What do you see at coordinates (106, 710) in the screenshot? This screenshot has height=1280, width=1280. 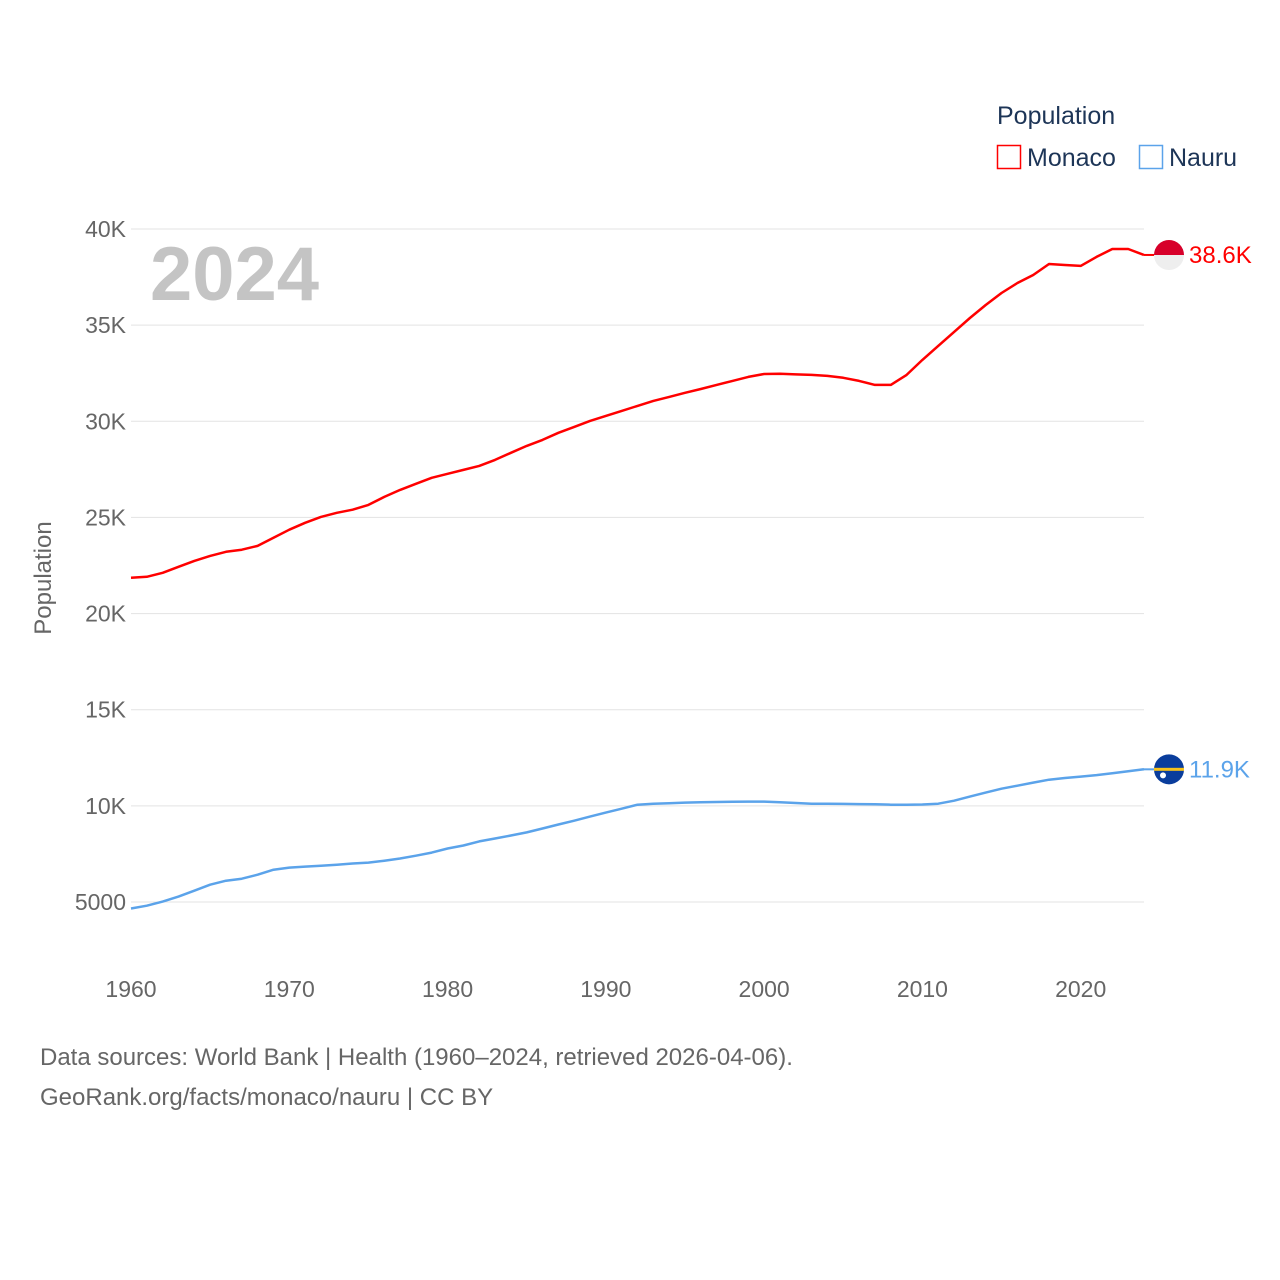 I see `y-tick-label: 15K` at bounding box center [106, 710].